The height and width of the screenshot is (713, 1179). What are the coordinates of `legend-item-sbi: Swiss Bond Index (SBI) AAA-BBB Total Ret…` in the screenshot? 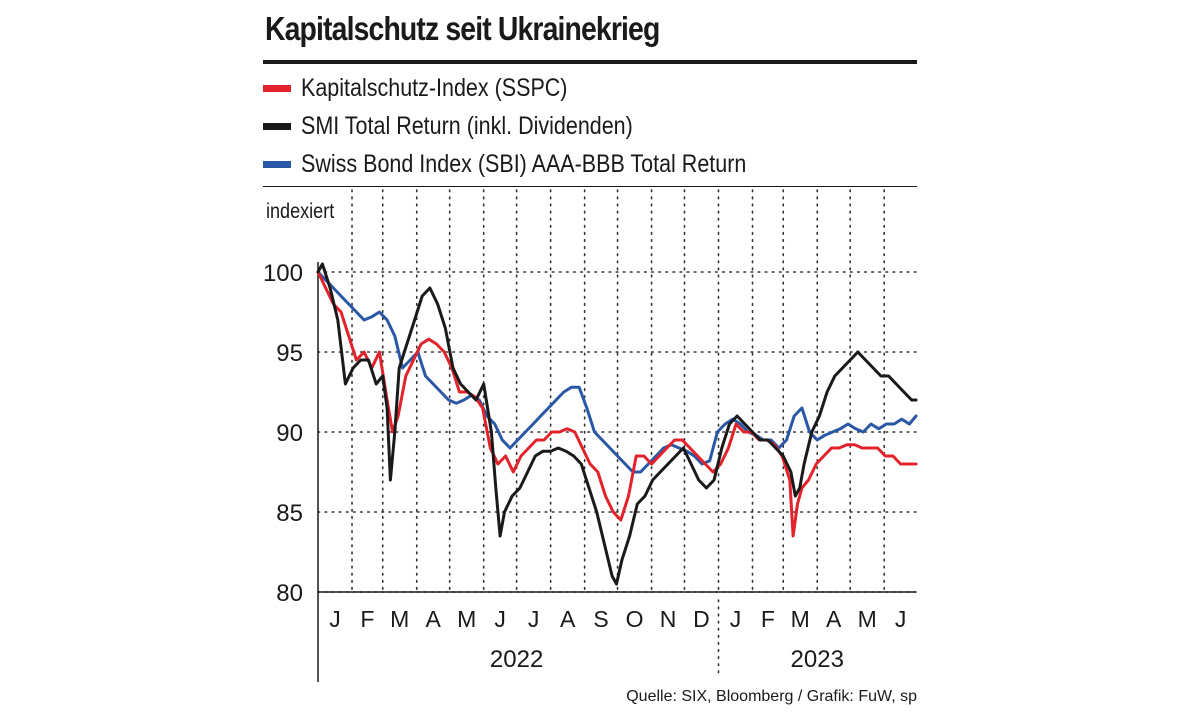 It's located at (541, 164).